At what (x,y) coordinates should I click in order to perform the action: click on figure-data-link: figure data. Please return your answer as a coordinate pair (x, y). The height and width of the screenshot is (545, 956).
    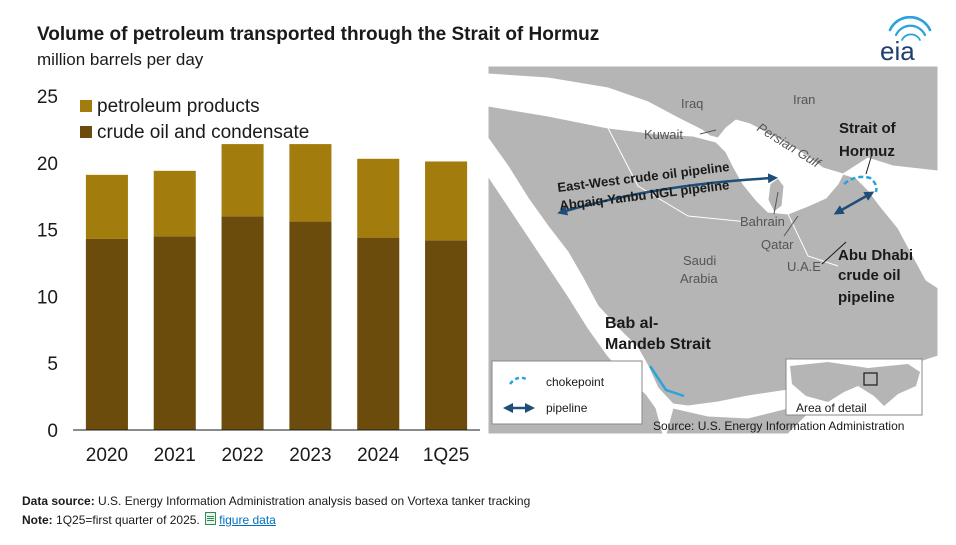
    Looking at the image, I should click on (247, 520).